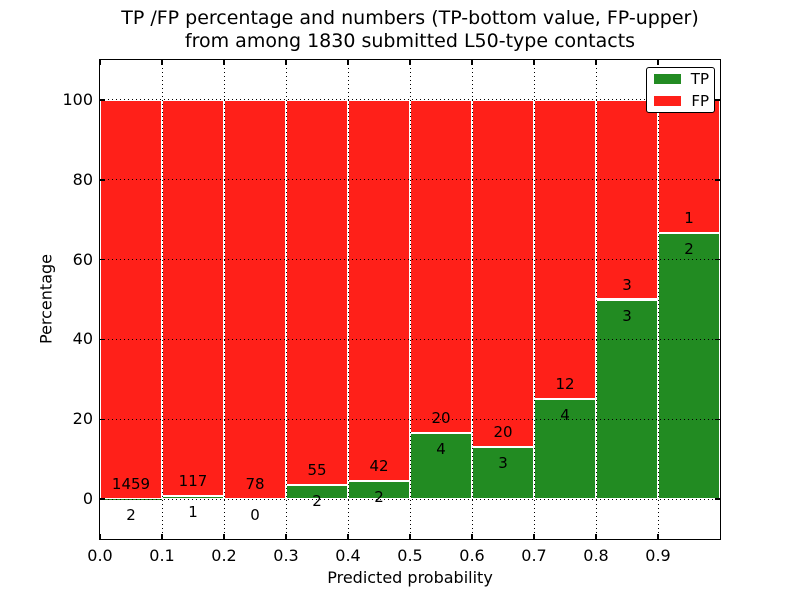  What do you see at coordinates (131, 483) in the screenshot?
I see `fp-count-label: 1459` at bounding box center [131, 483].